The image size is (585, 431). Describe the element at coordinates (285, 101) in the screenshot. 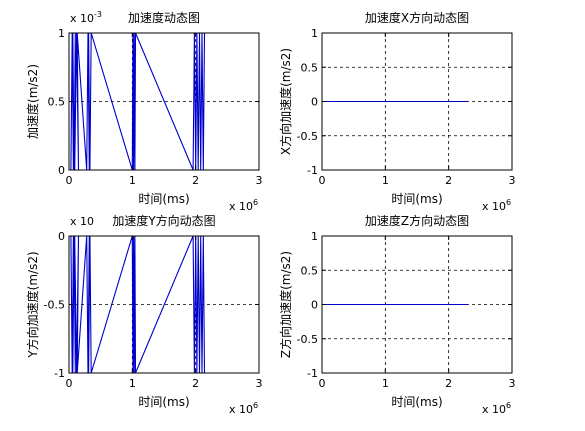

I see `y-axis-label: X方向加速度(m/s2)` at that location.